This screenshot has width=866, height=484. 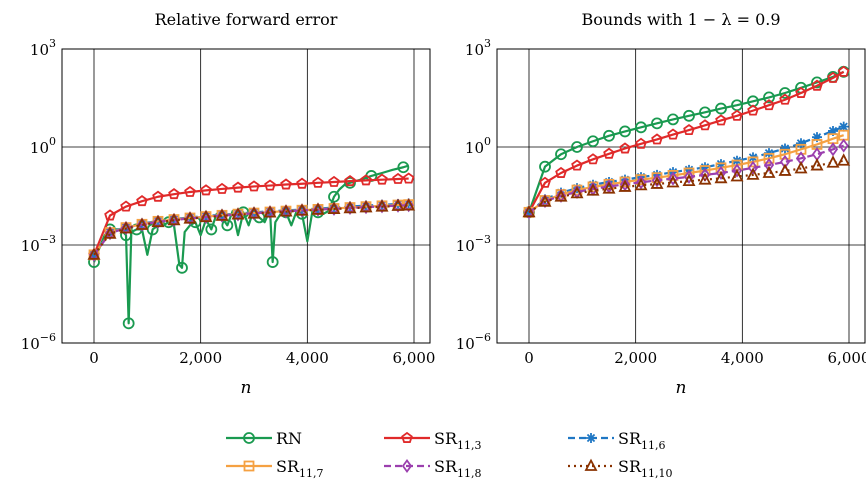 What do you see at coordinates (38, 342) in the screenshot?
I see `y-tick-label: 10⁻⁶` at bounding box center [38, 342].